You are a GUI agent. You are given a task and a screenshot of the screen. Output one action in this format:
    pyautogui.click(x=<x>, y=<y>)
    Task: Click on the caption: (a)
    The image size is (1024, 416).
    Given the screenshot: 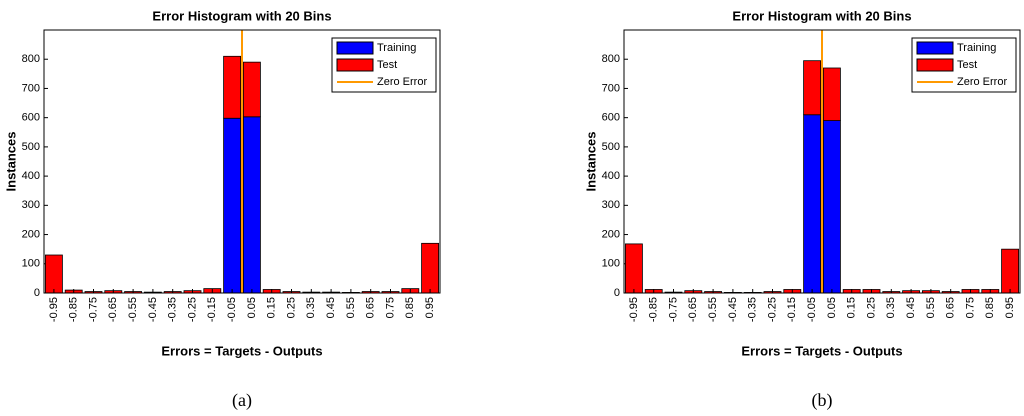 What is the action you would take?
    pyautogui.click(x=242, y=400)
    